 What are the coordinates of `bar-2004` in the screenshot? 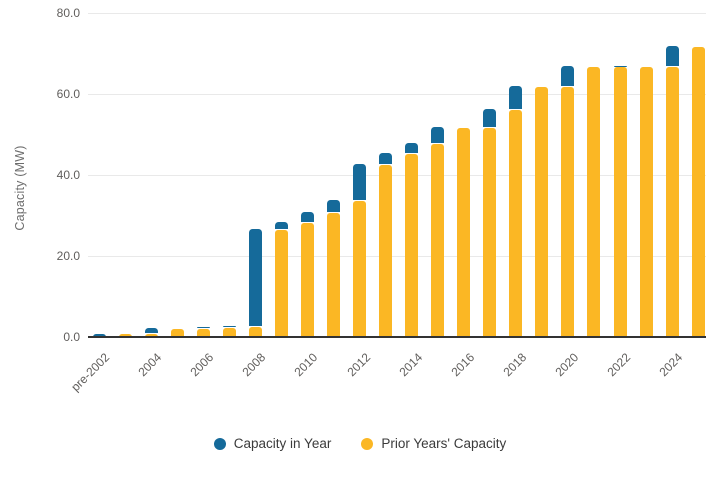 It's located at (151, 332).